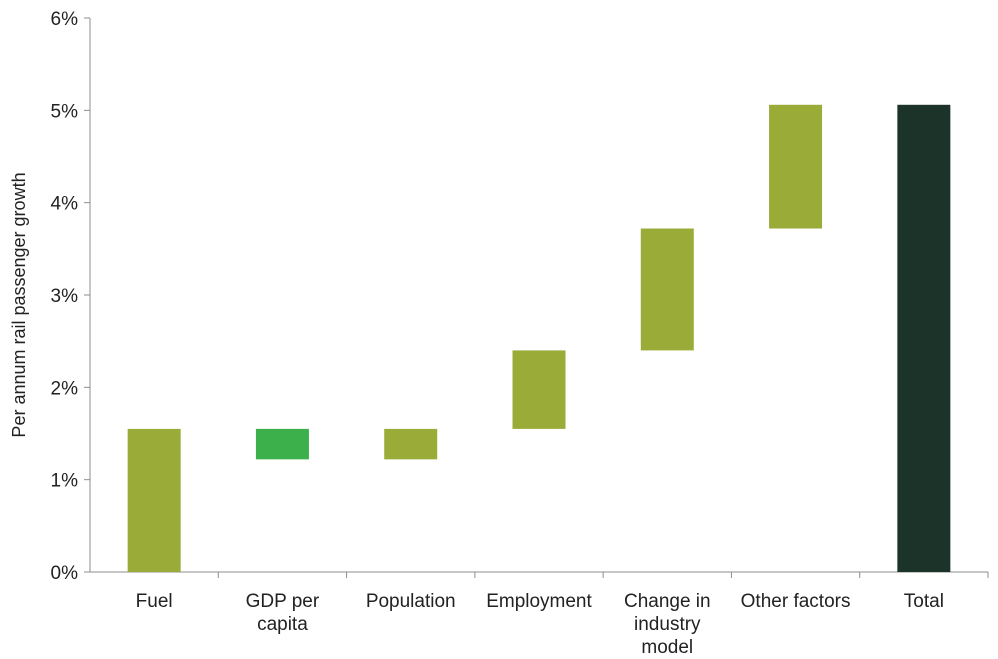 This screenshot has height=659, width=998. What do you see at coordinates (154, 601) in the screenshot?
I see `x-category-label: Fuel` at bounding box center [154, 601].